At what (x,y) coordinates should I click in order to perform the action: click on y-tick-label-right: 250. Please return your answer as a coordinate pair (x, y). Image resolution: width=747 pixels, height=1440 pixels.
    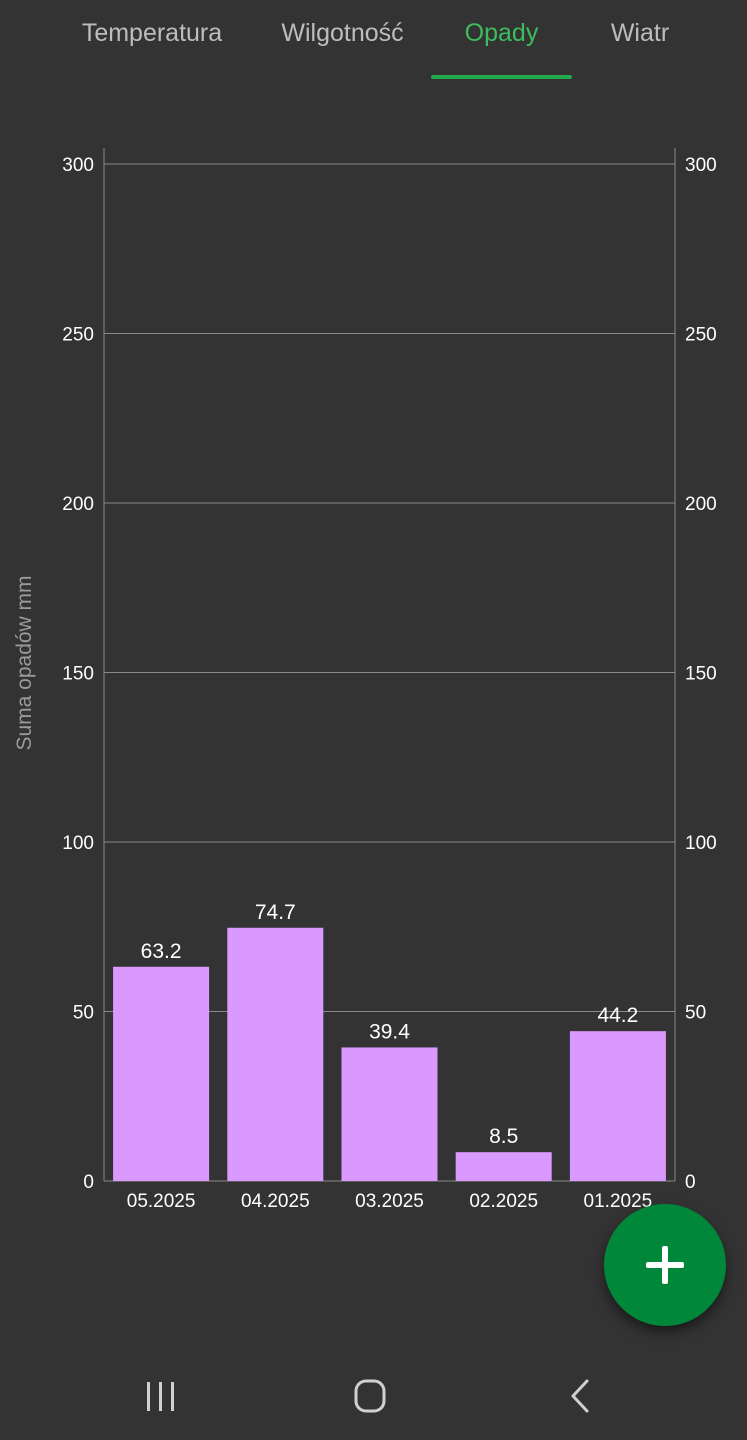
    Looking at the image, I should click on (701, 335).